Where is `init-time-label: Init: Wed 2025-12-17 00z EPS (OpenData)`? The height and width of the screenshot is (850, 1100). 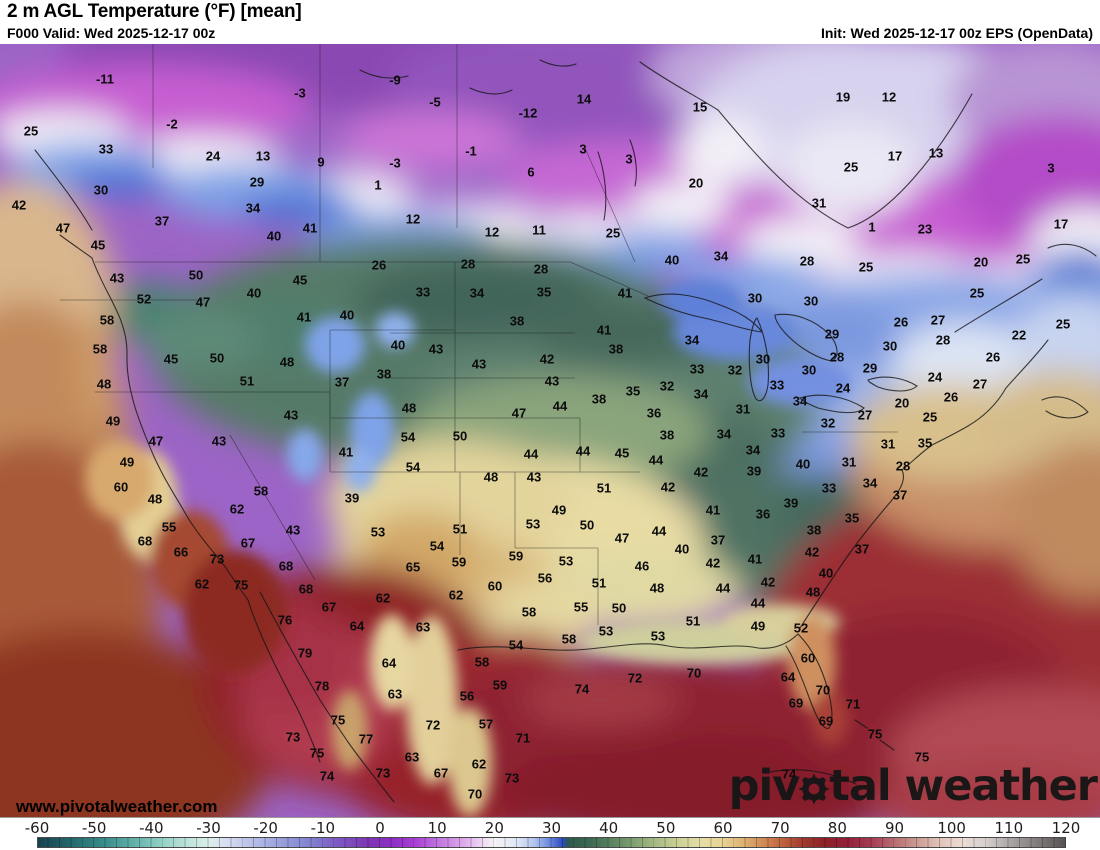 init-time-label: Init: Wed 2025-12-17 00z EPS (OpenData) is located at coordinates (956, 33).